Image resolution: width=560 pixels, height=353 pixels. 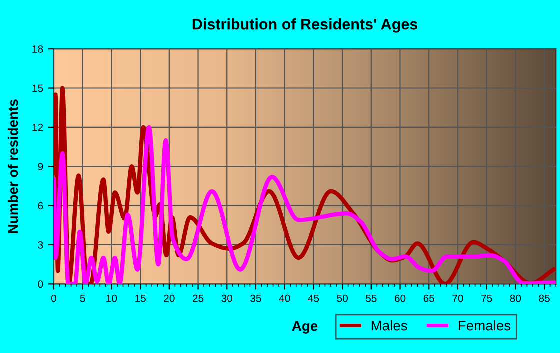 What do you see at coordinates (256, 298) in the screenshot?
I see `x-tick-label: 35` at bounding box center [256, 298].